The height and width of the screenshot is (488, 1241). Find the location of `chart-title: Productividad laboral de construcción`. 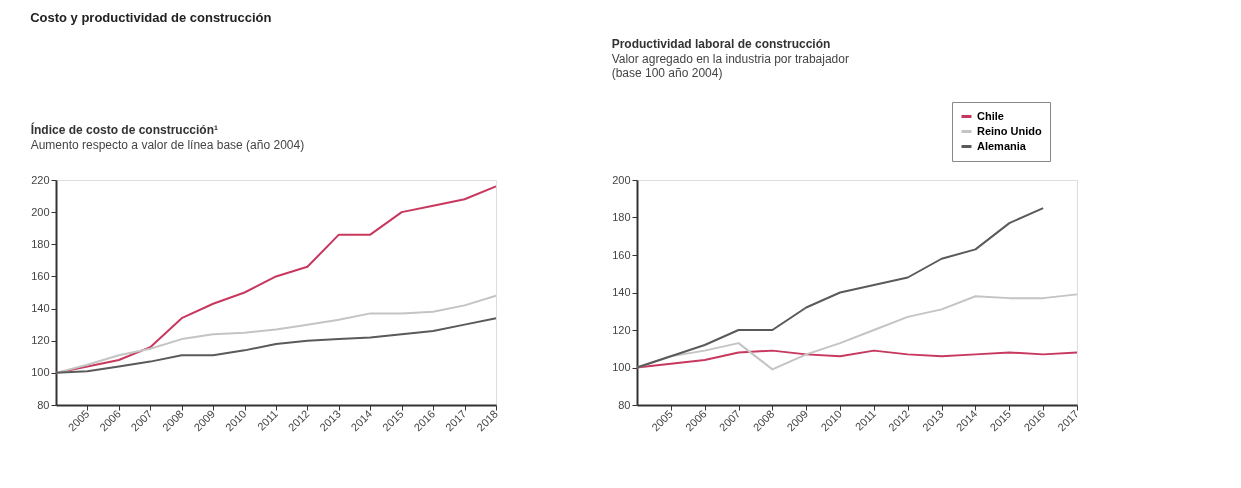

chart-title: Productividad laboral de construcción is located at coordinates (721, 43).